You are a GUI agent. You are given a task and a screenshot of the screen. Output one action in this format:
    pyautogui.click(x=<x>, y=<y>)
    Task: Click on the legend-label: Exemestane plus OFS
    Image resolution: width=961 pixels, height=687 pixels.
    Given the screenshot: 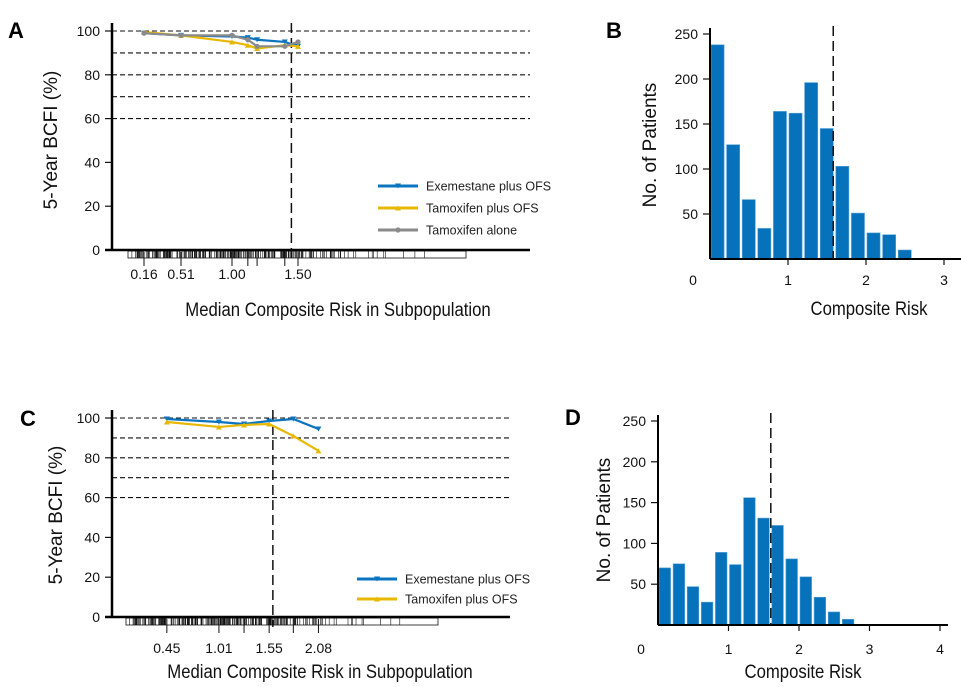 What is the action you would take?
    pyautogui.click(x=488, y=187)
    